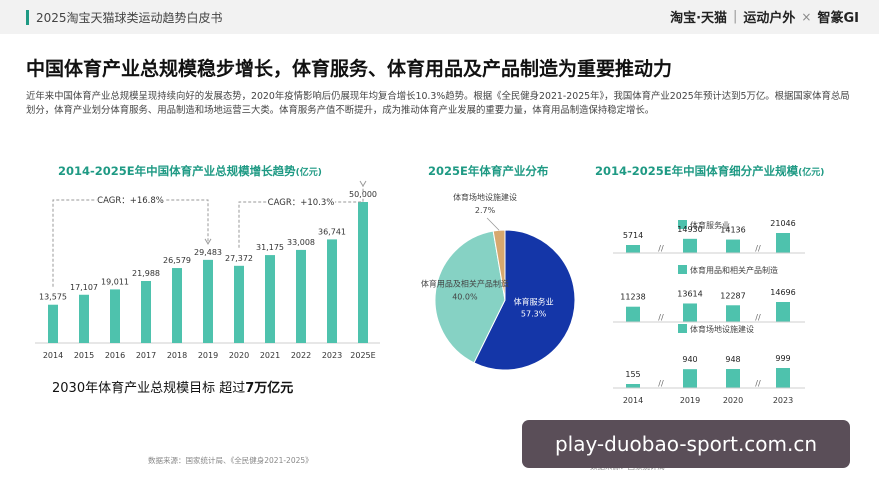  What do you see at coordinates (177, 355) in the screenshot?
I see `chart1-tick-label-2018: 2018` at bounding box center [177, 355].